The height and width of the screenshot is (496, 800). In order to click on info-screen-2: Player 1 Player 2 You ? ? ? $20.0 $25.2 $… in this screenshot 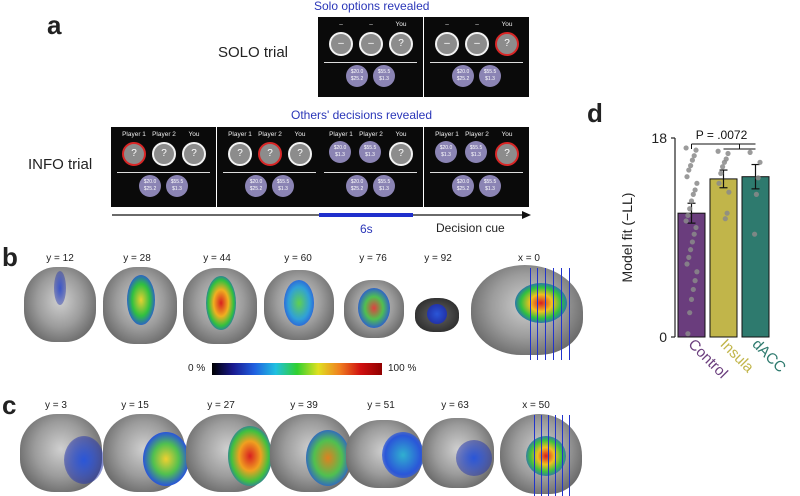, I will do `click(269, 167)`.